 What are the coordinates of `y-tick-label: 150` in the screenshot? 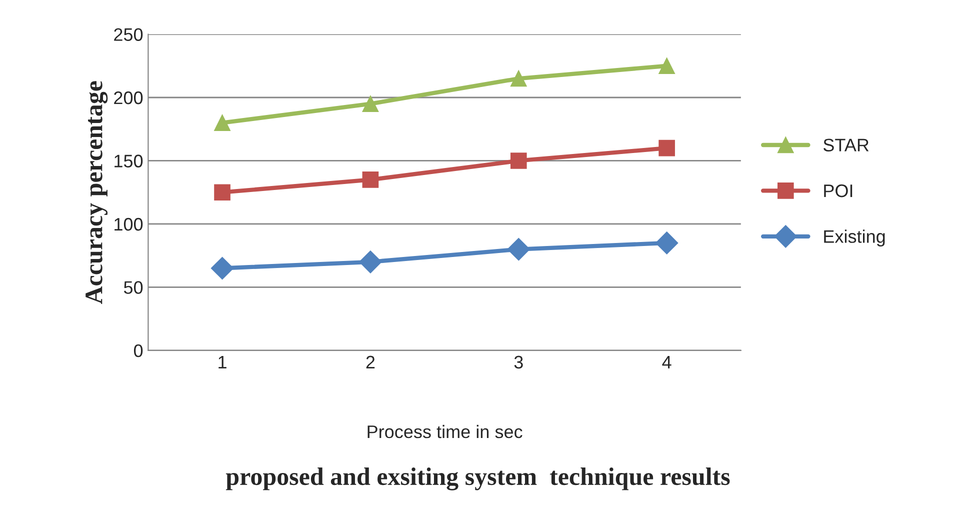 It's located at (128, 161).